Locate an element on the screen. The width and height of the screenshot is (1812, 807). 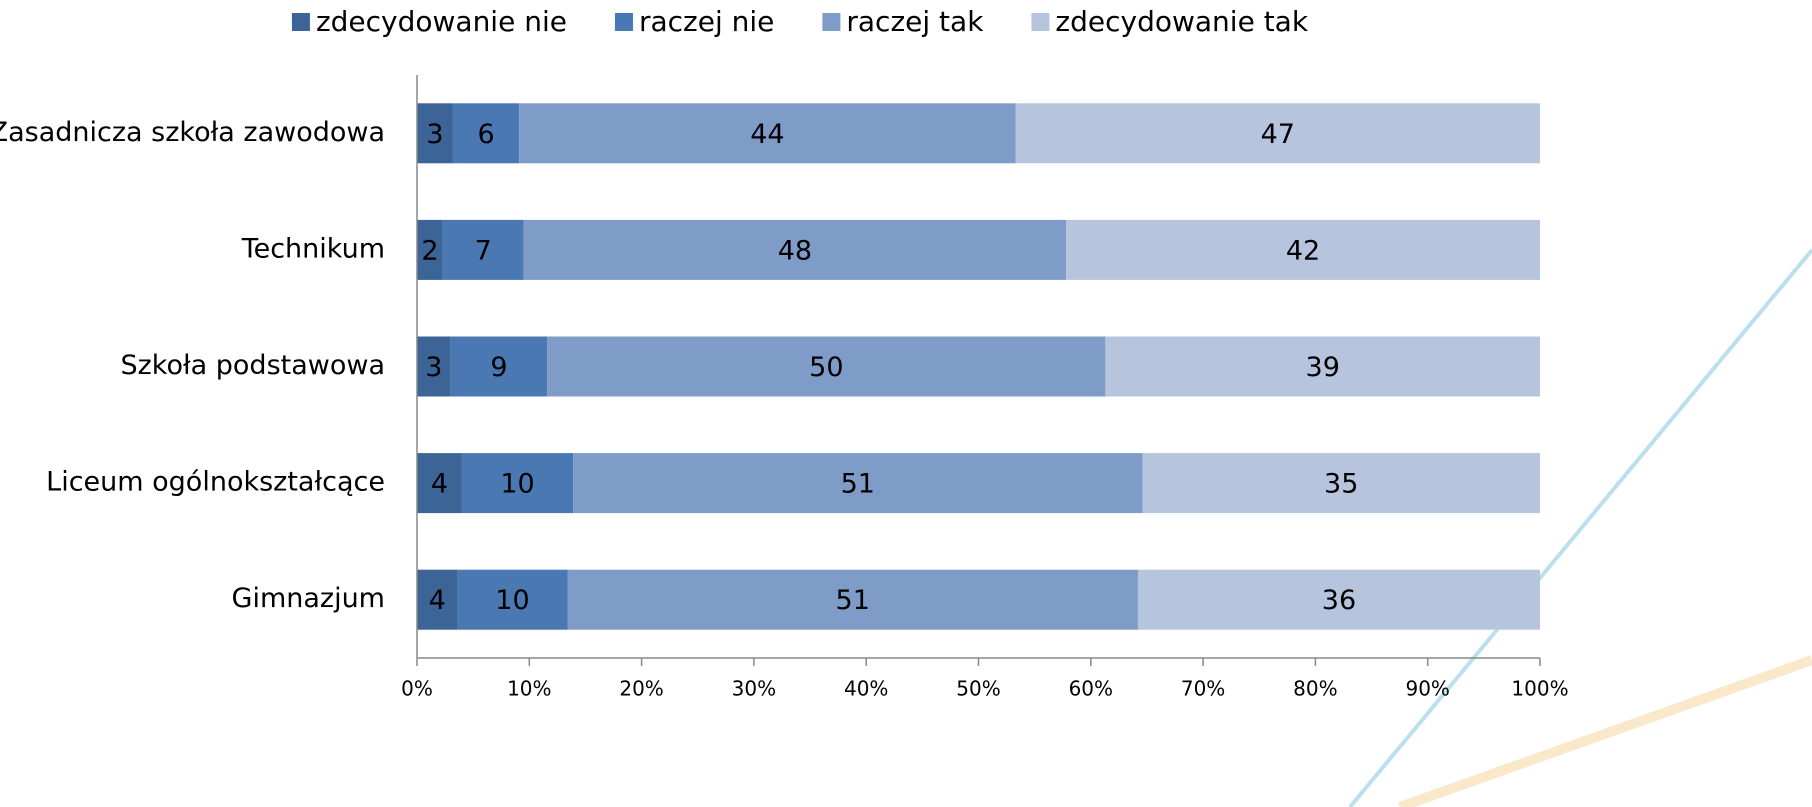
y-tick-label: Technikum is located at coordinates (313, 248).